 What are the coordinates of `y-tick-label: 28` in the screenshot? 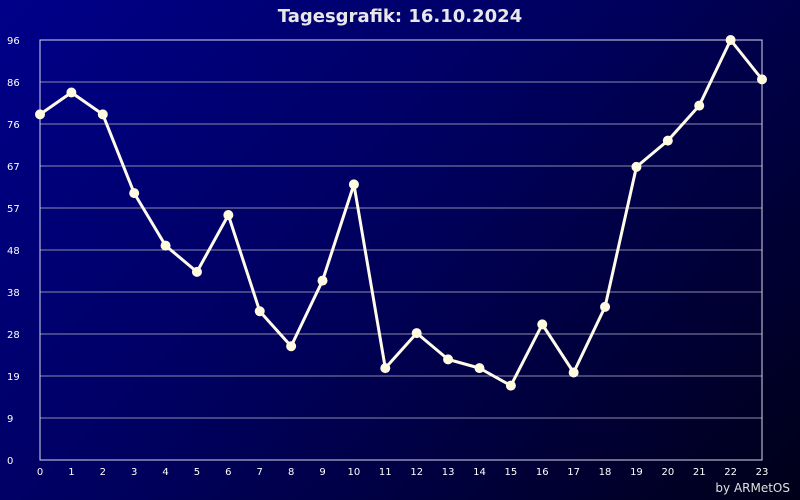 It's located at (13, 335).